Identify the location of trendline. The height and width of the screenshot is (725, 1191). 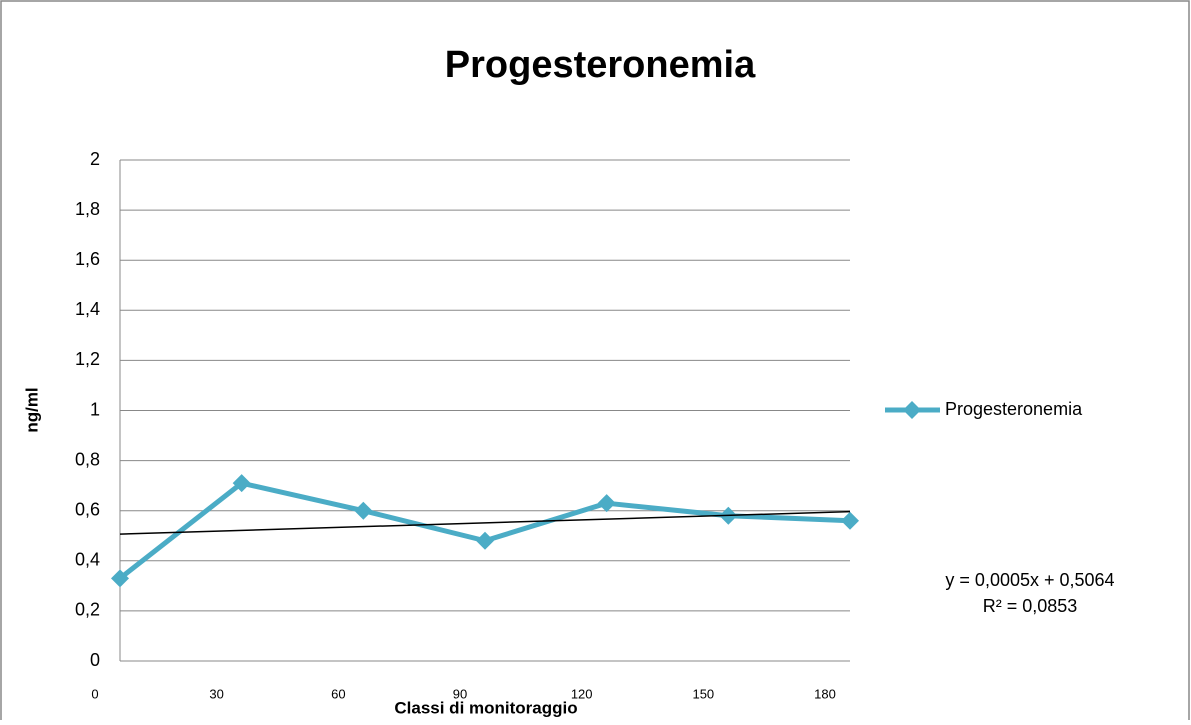
(485, 522).